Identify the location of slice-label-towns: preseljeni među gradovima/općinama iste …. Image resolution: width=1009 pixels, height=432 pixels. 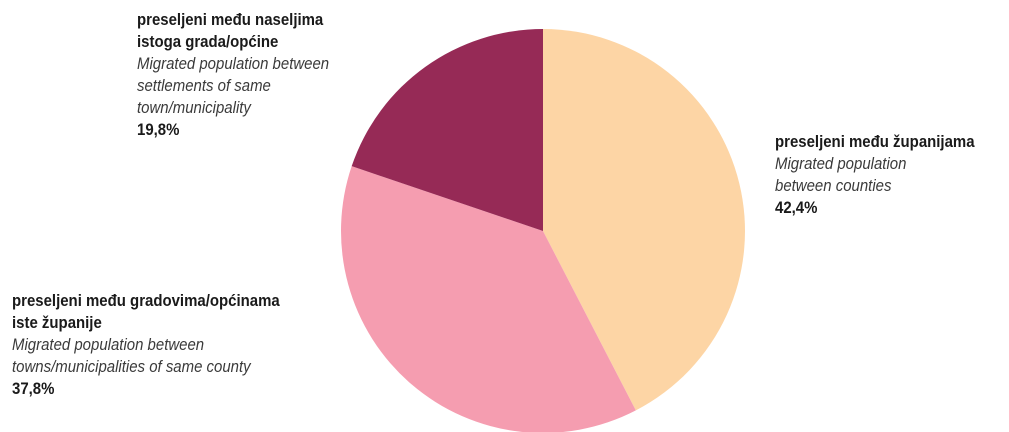
(164, 345).